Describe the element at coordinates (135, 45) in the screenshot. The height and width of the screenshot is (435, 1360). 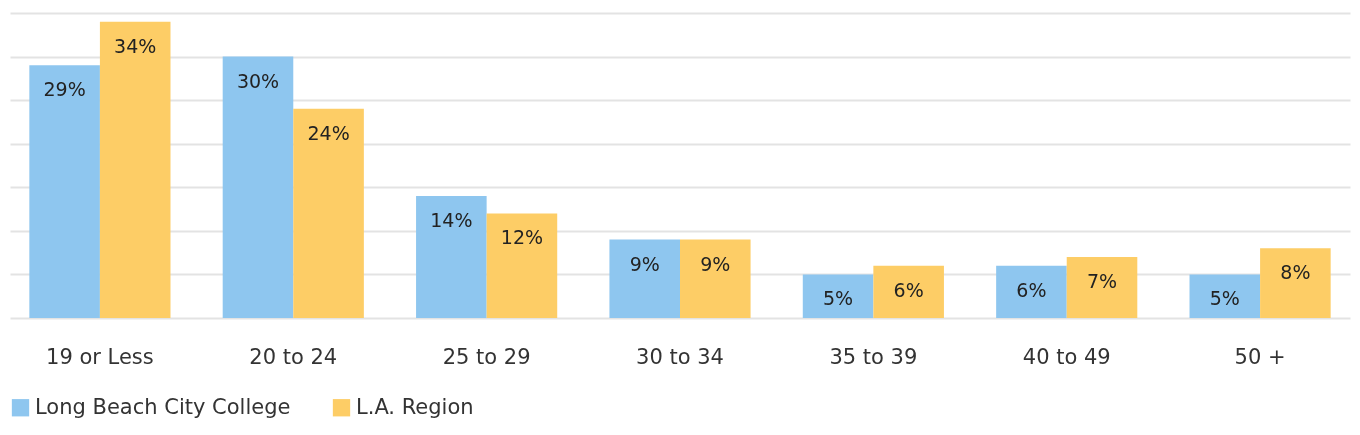
I see `data-label: 34%` at that location.